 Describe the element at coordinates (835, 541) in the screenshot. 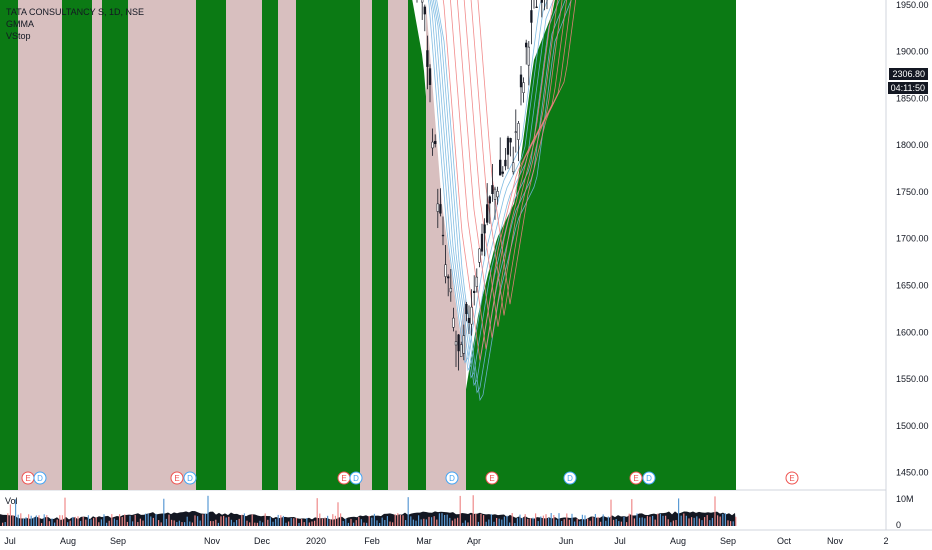

I see `x-tick-label: Nov` at that location.